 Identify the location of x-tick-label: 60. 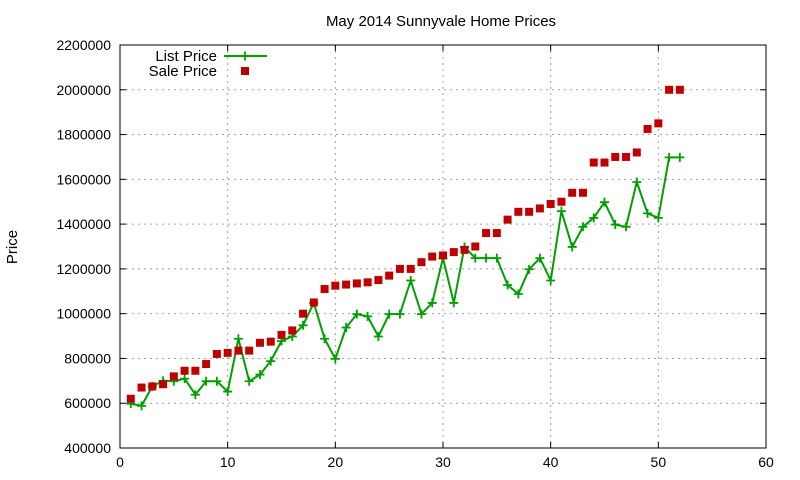
(766, 462).